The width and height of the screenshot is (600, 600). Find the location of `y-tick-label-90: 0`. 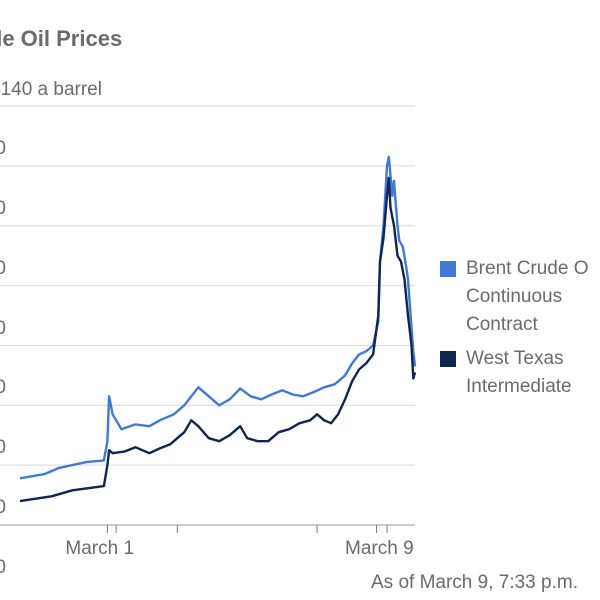

y-tick-label-90: 0 is located at coordinates (3, 448).